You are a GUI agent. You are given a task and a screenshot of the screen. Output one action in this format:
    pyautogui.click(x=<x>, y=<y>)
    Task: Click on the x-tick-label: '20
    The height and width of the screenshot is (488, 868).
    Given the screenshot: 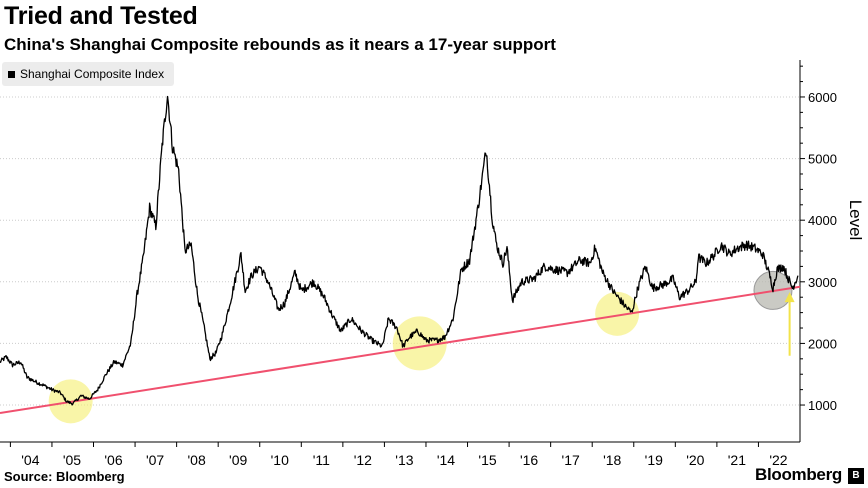 What is the action you would take?
    pyautogui.click(x=695, y=460)
    